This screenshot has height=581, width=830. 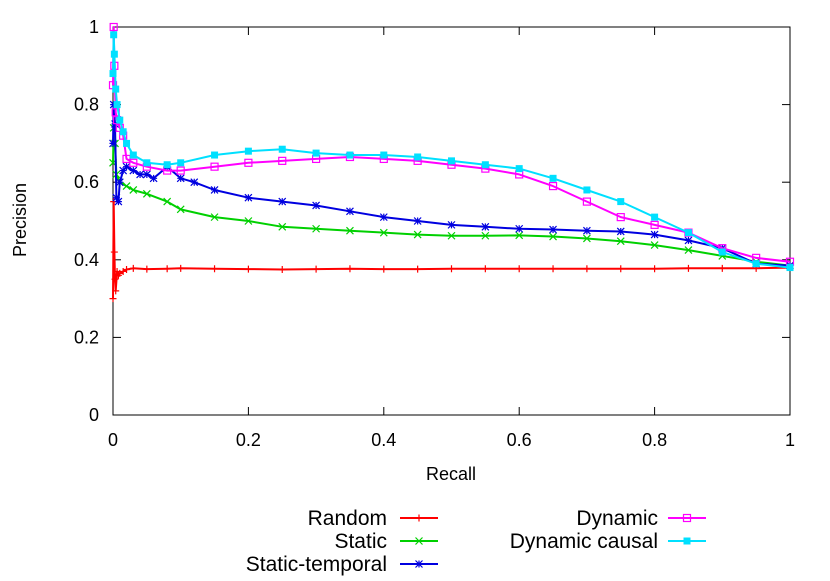 I want to click on legend-entry: Dynamic, so click(x=641, y=518).